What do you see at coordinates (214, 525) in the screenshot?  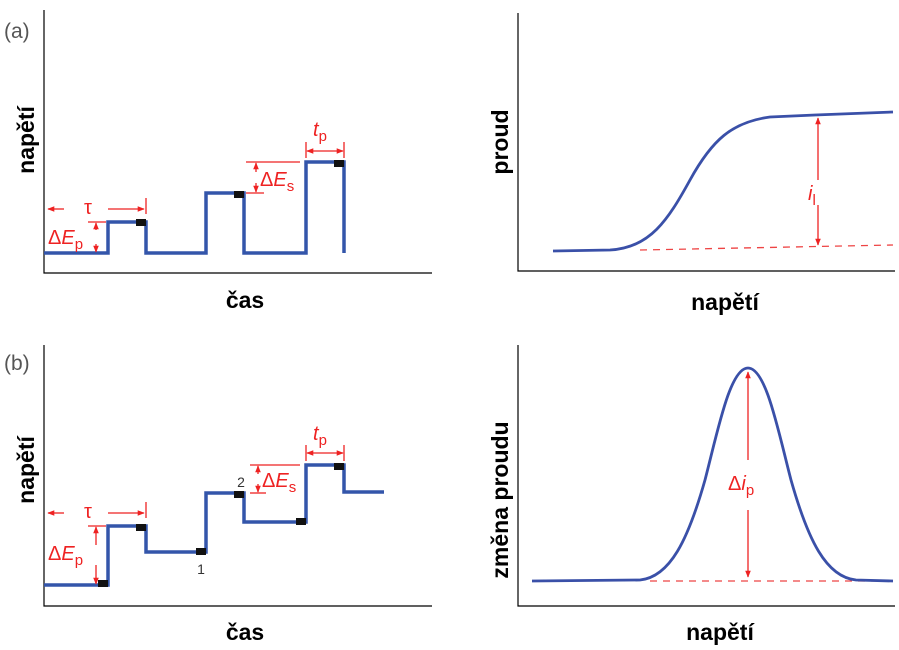 I see `panel-b-pulse-waveform` at bounding box center [214, 525].